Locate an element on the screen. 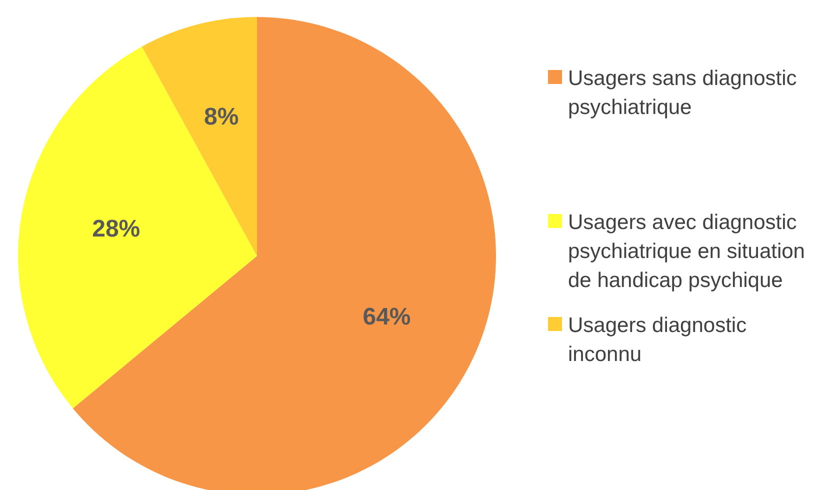 Image resolution: width=824 pixels, height=490 pixels. legend-label: Usagers sans diagnostic psychiatrique is located at coordinates (683, 93).